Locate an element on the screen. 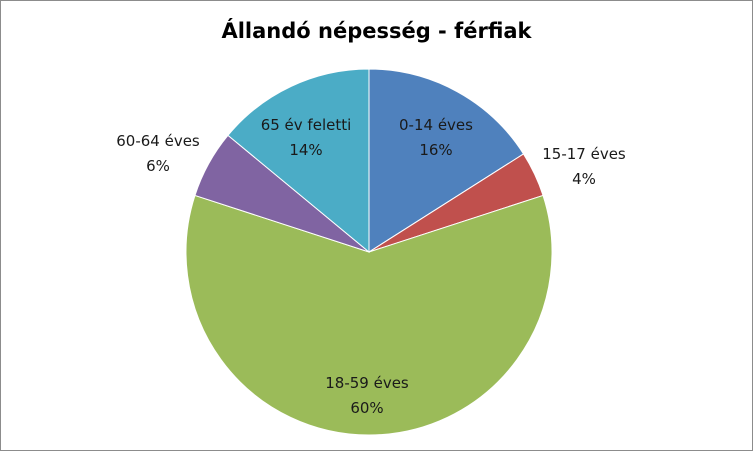 Image resolution: width=753 pixels, height=451 pixels. slice-category-label: 0-14 éves is located at coordinates (436, 125).